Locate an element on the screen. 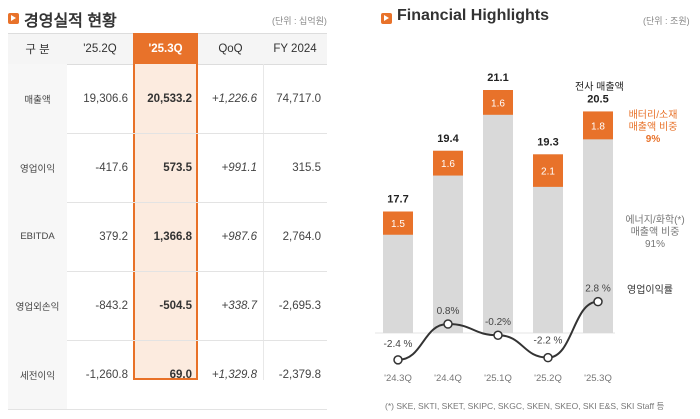  legend-battery-line2: 매출액 비중 is located at coordinates (653, 127).